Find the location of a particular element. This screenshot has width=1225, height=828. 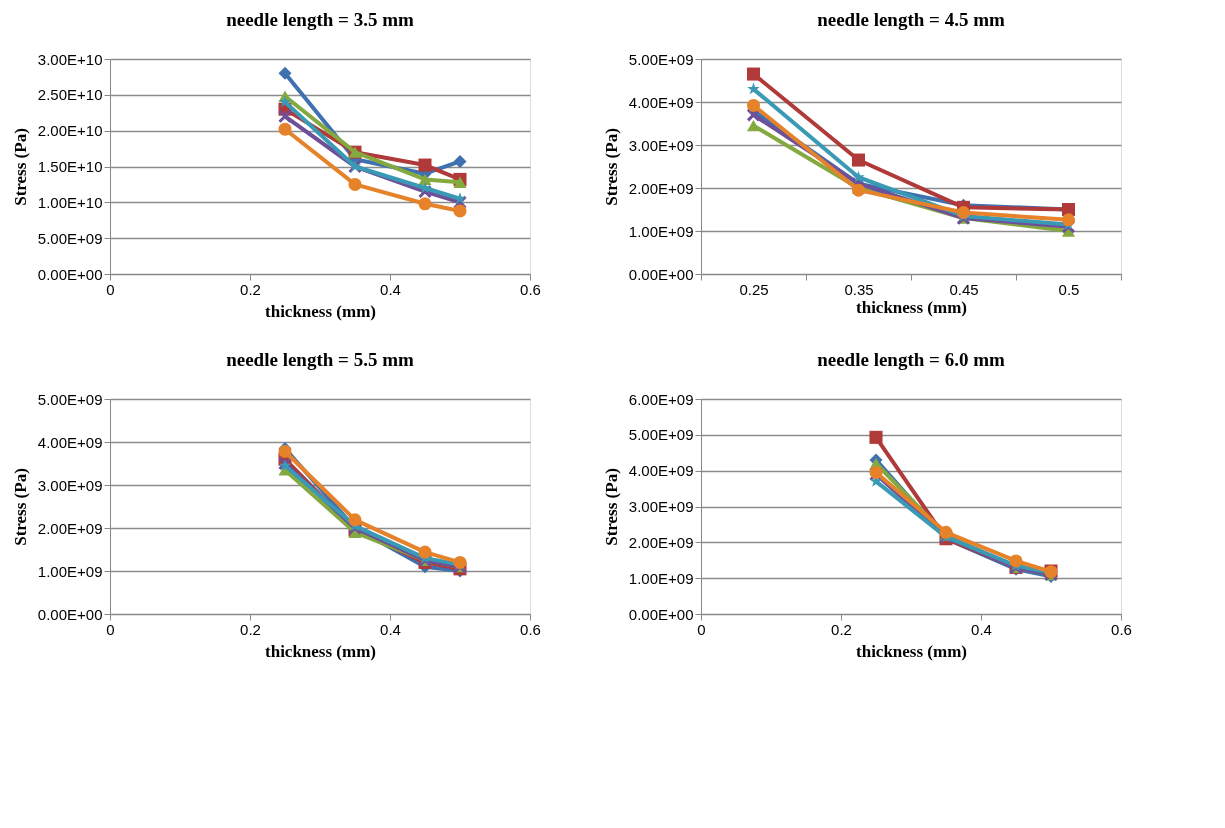

y-tick-label: 1.00E+10 is located at coordinates (70, 202).